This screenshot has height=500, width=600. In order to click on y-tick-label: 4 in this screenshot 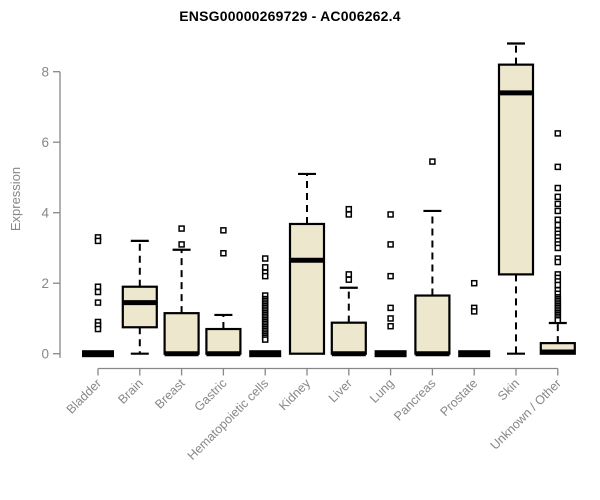, I will do `click(45, 212)`.